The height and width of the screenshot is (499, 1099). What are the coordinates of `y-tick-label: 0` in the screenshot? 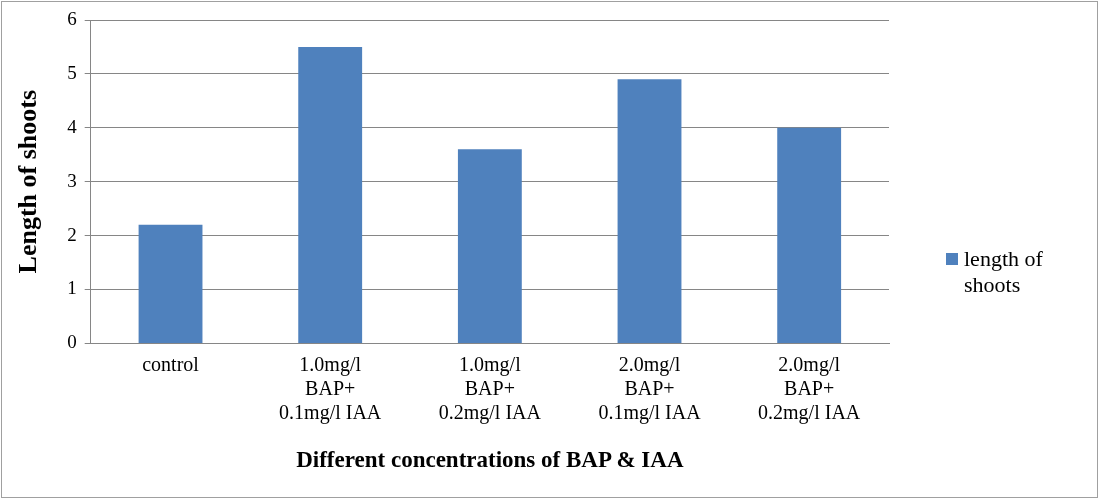 It's located at (72, 342).